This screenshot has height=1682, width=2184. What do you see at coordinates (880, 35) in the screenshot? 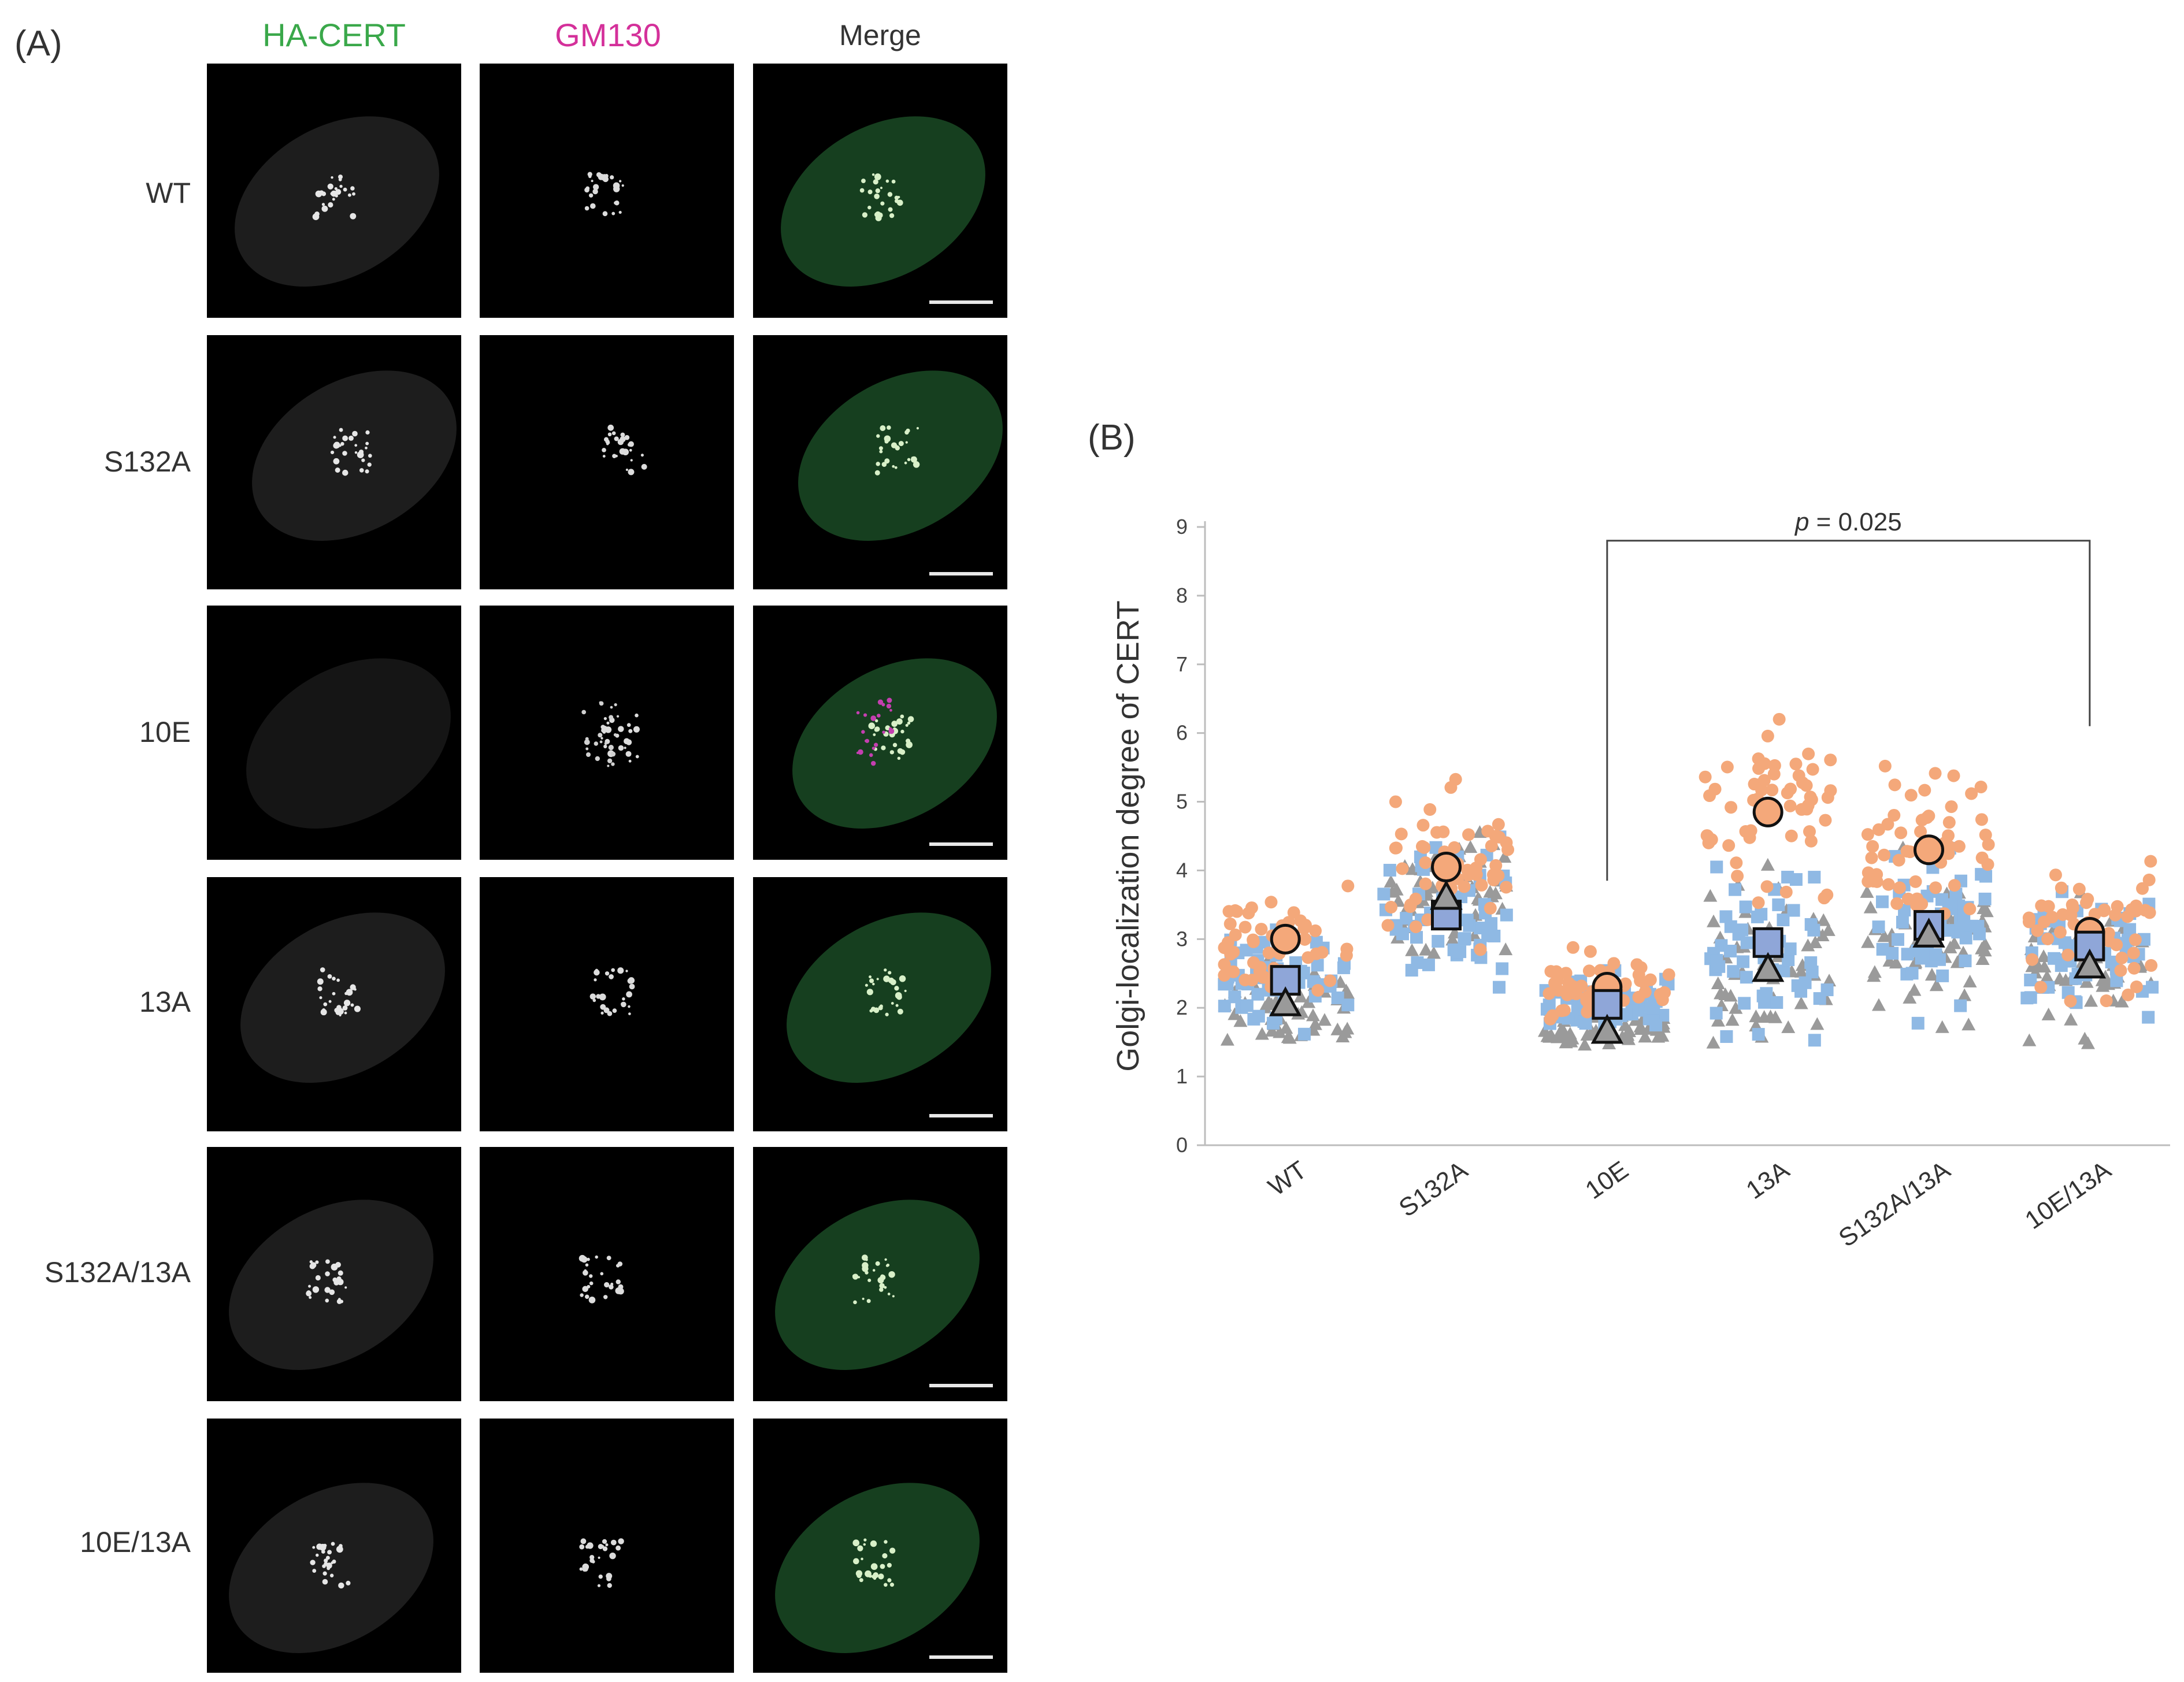
I see `column-header-merge: Merge` at bounding box center [880, 35].